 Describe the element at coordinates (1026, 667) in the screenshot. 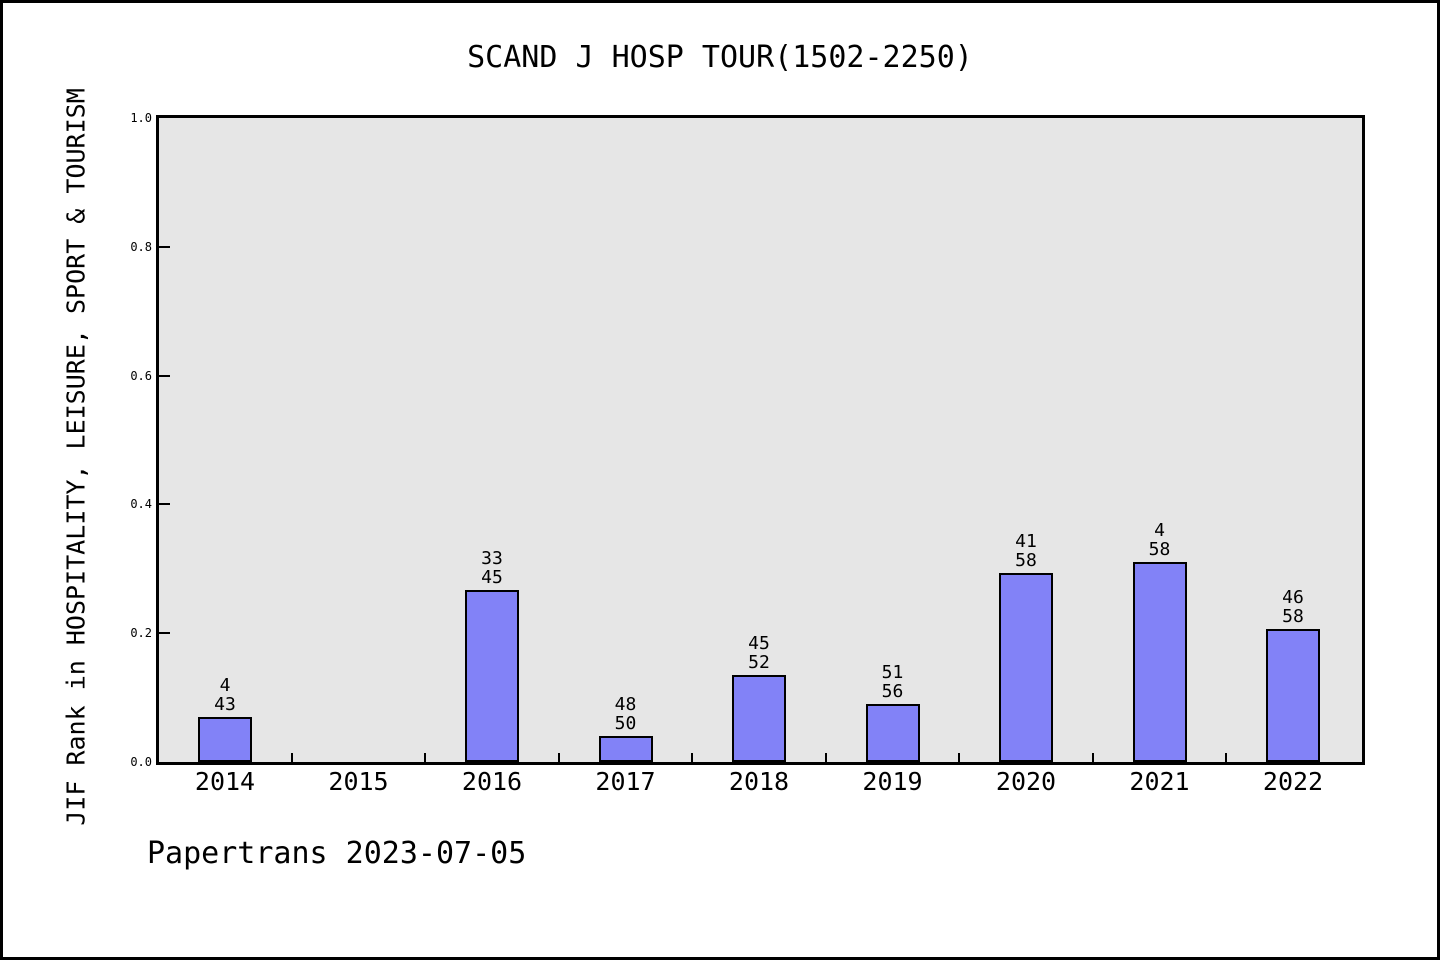

I see `bar-2020` at that location.